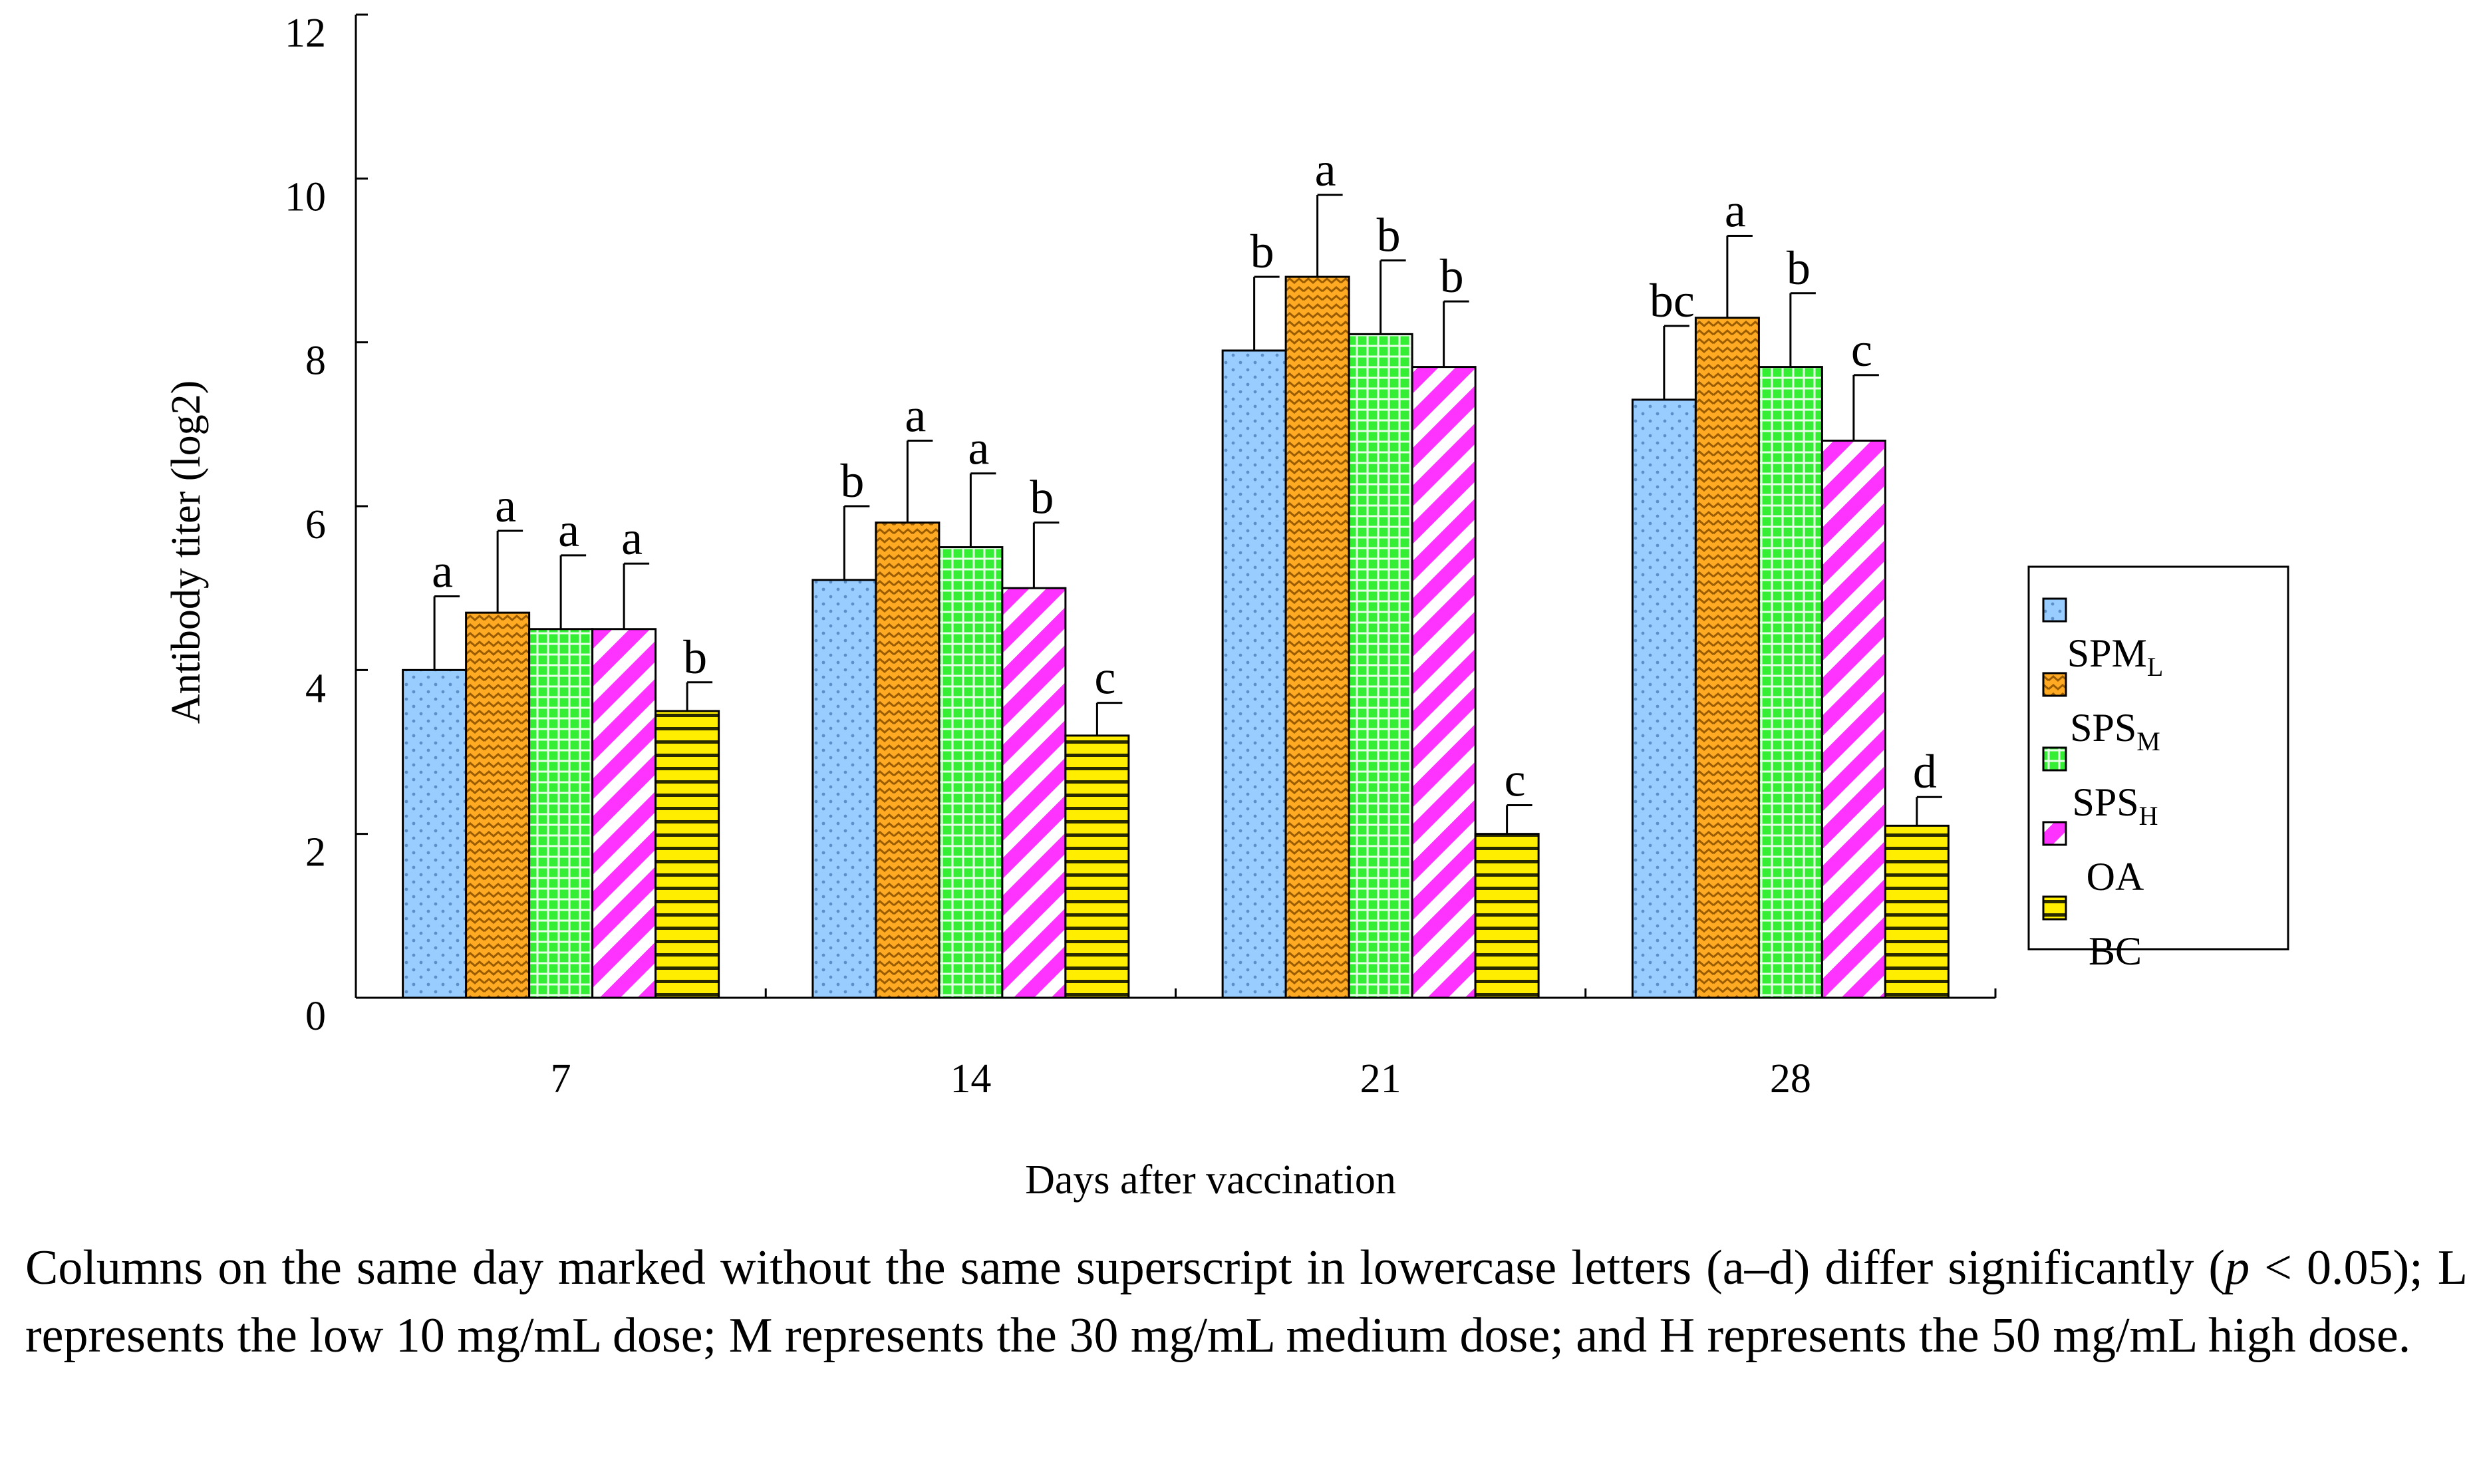 This screenshot has height=1484, width=2475. I want to click on legend-label: SPSM, so click(2115, 731).